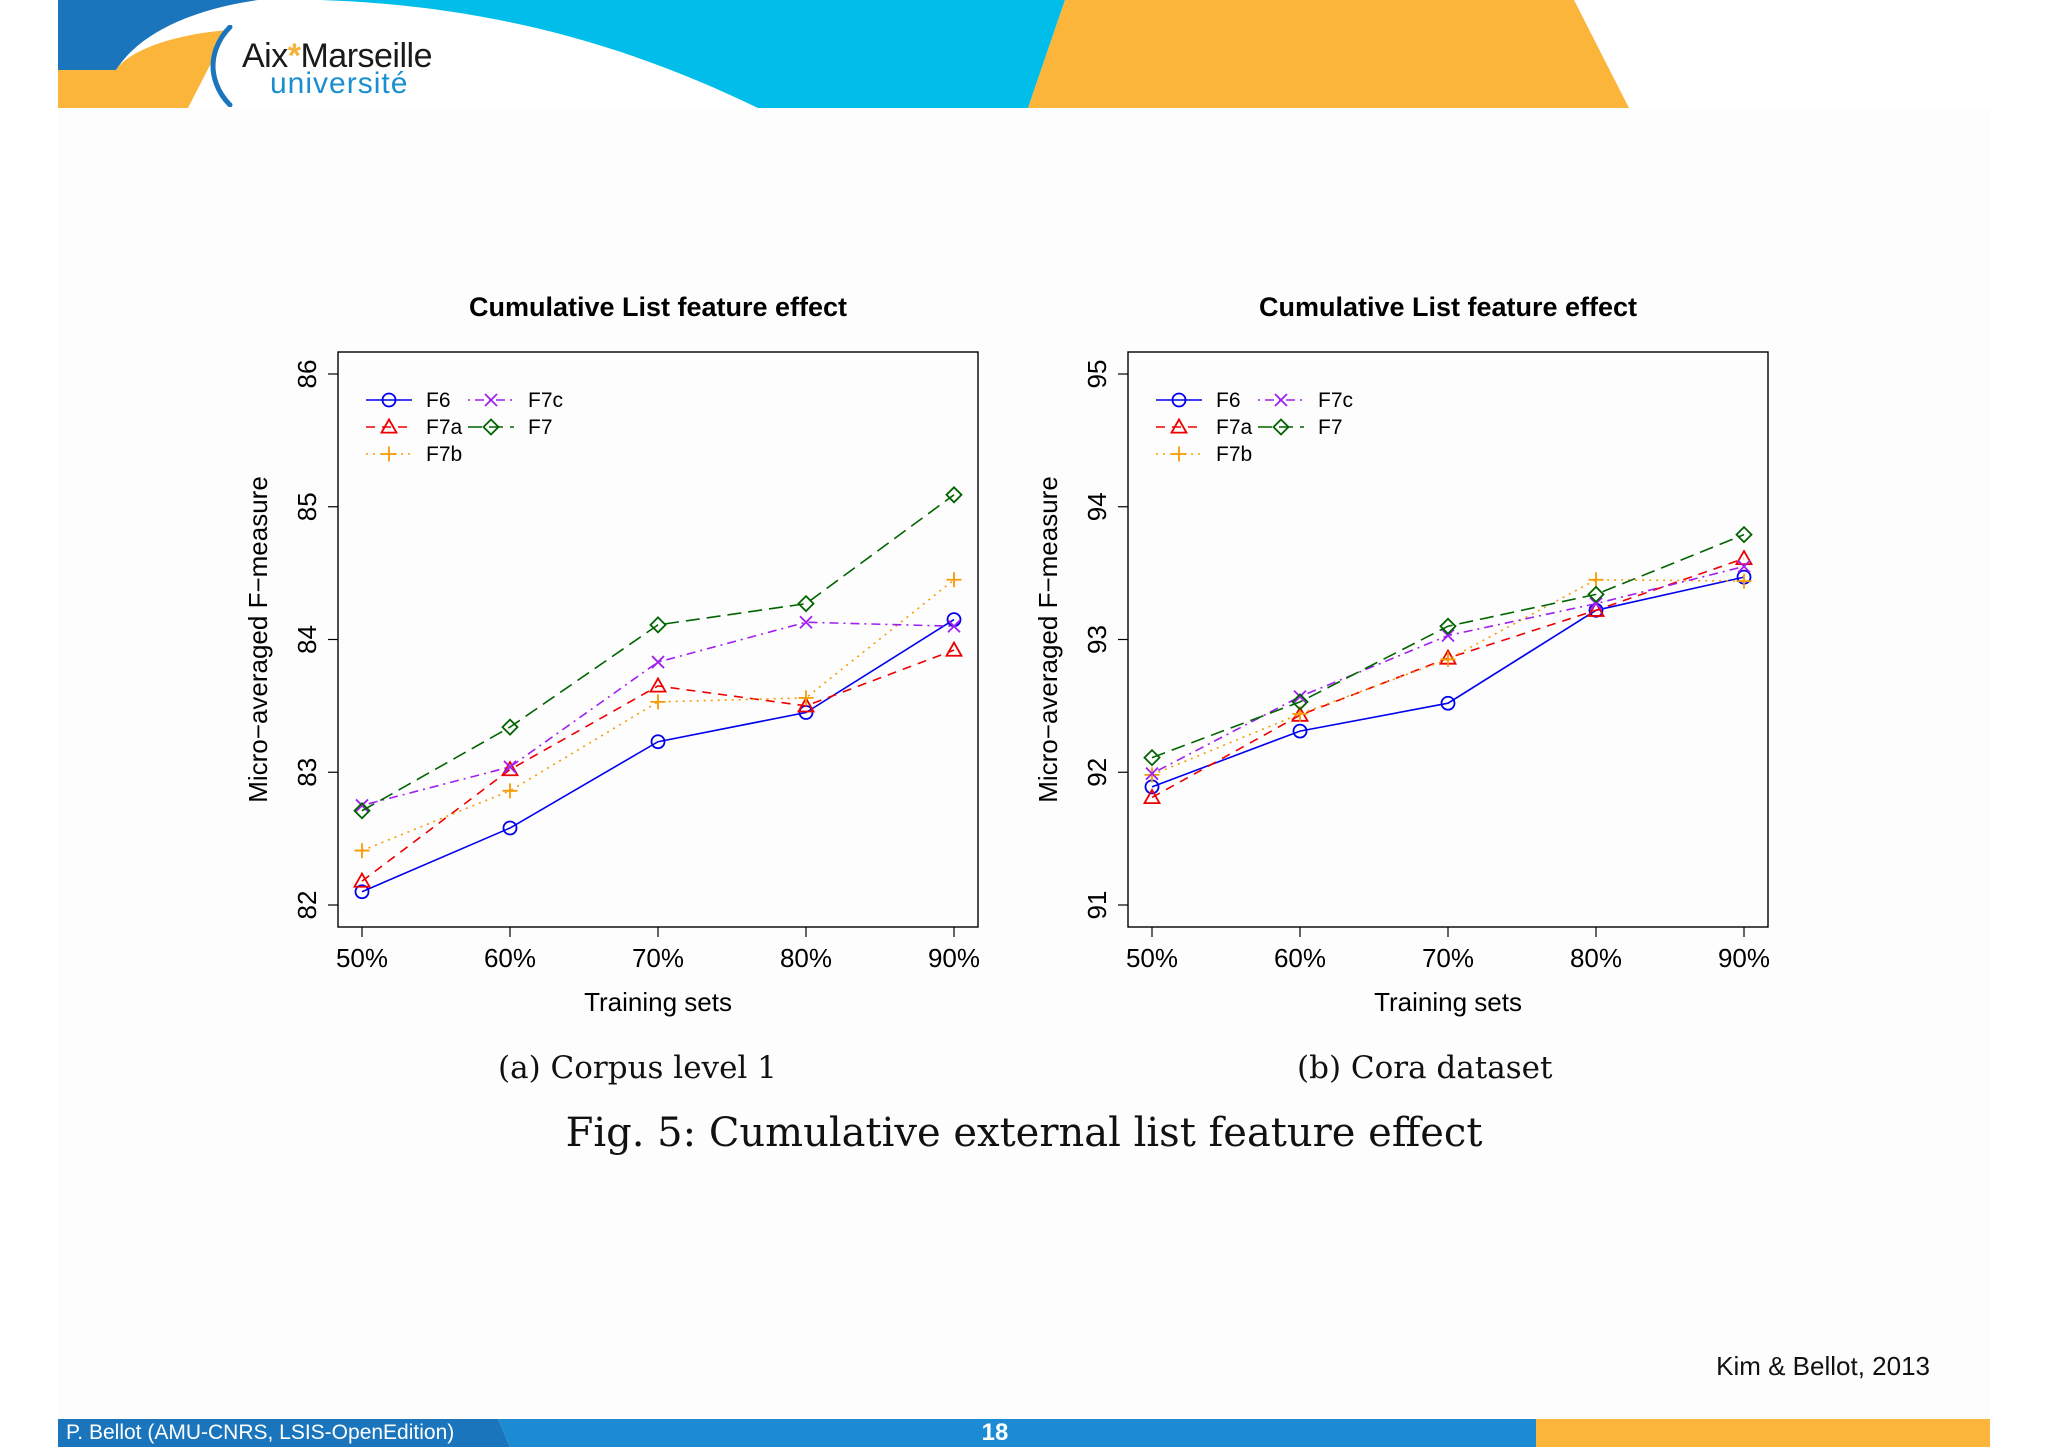  What do you see at coordinates (221, 66) in the screenshot?
I see `logo-bracket` at bounding box center [221, 66].